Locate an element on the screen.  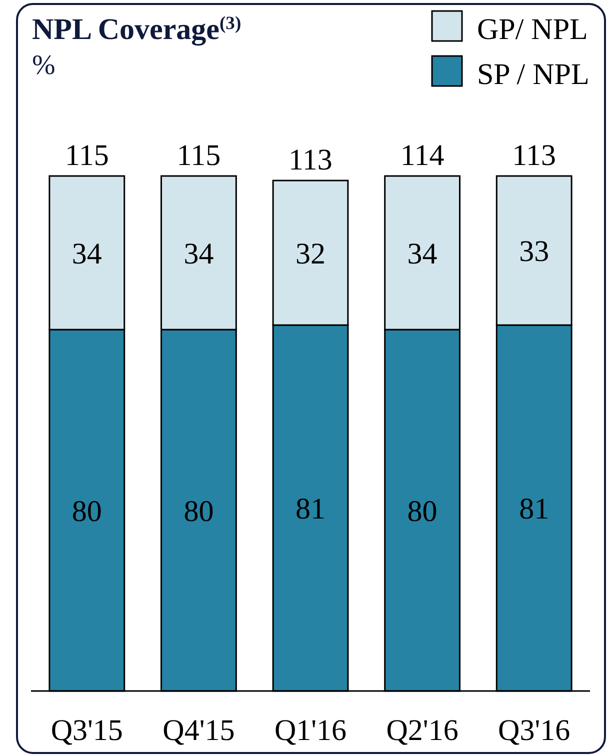
x-tick-label: Q3'15 is located at coordinates (86, 730).